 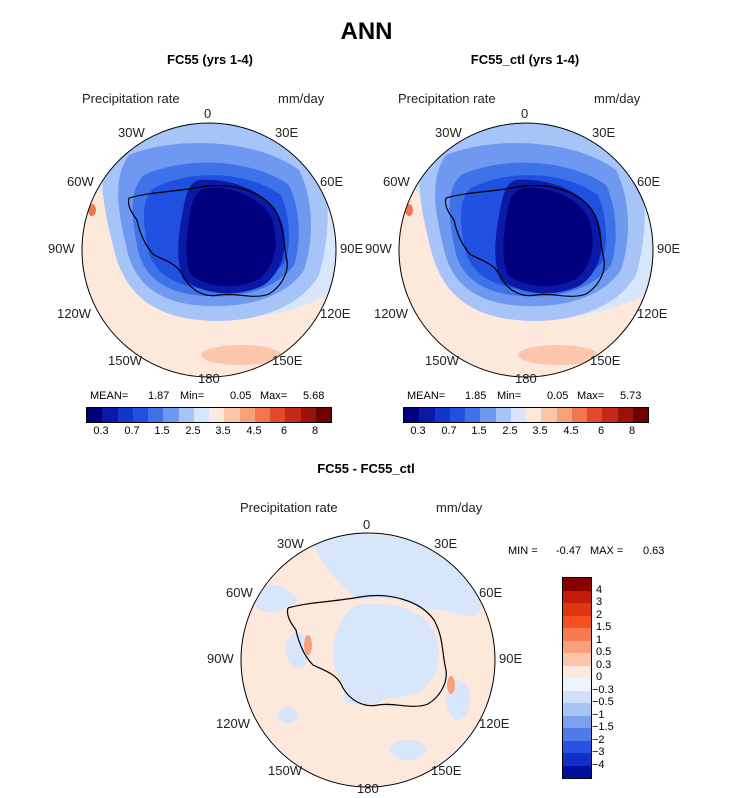 I want to click on cb3-tick: −0.3, so click(x=603, y=689).